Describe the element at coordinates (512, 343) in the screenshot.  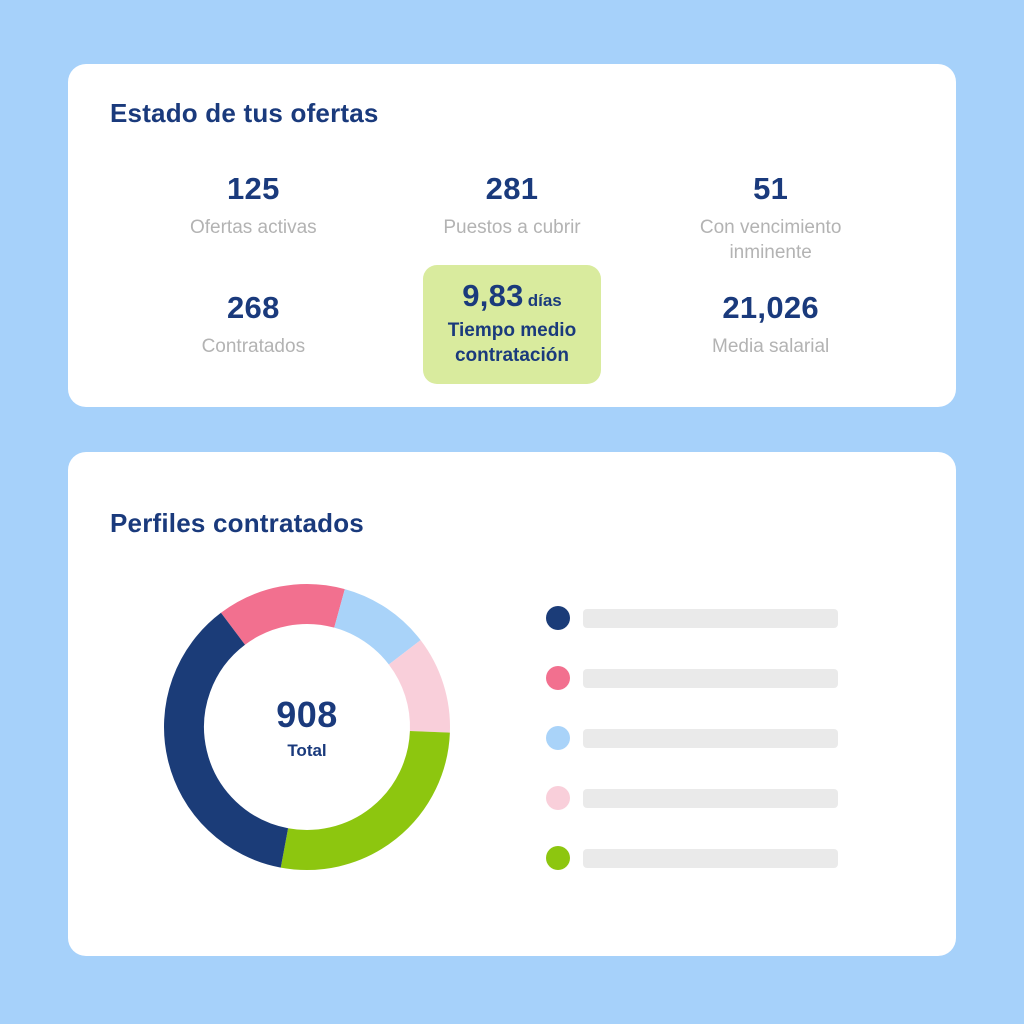
I see `stat-label: Tiempo medio contratación` at that location.